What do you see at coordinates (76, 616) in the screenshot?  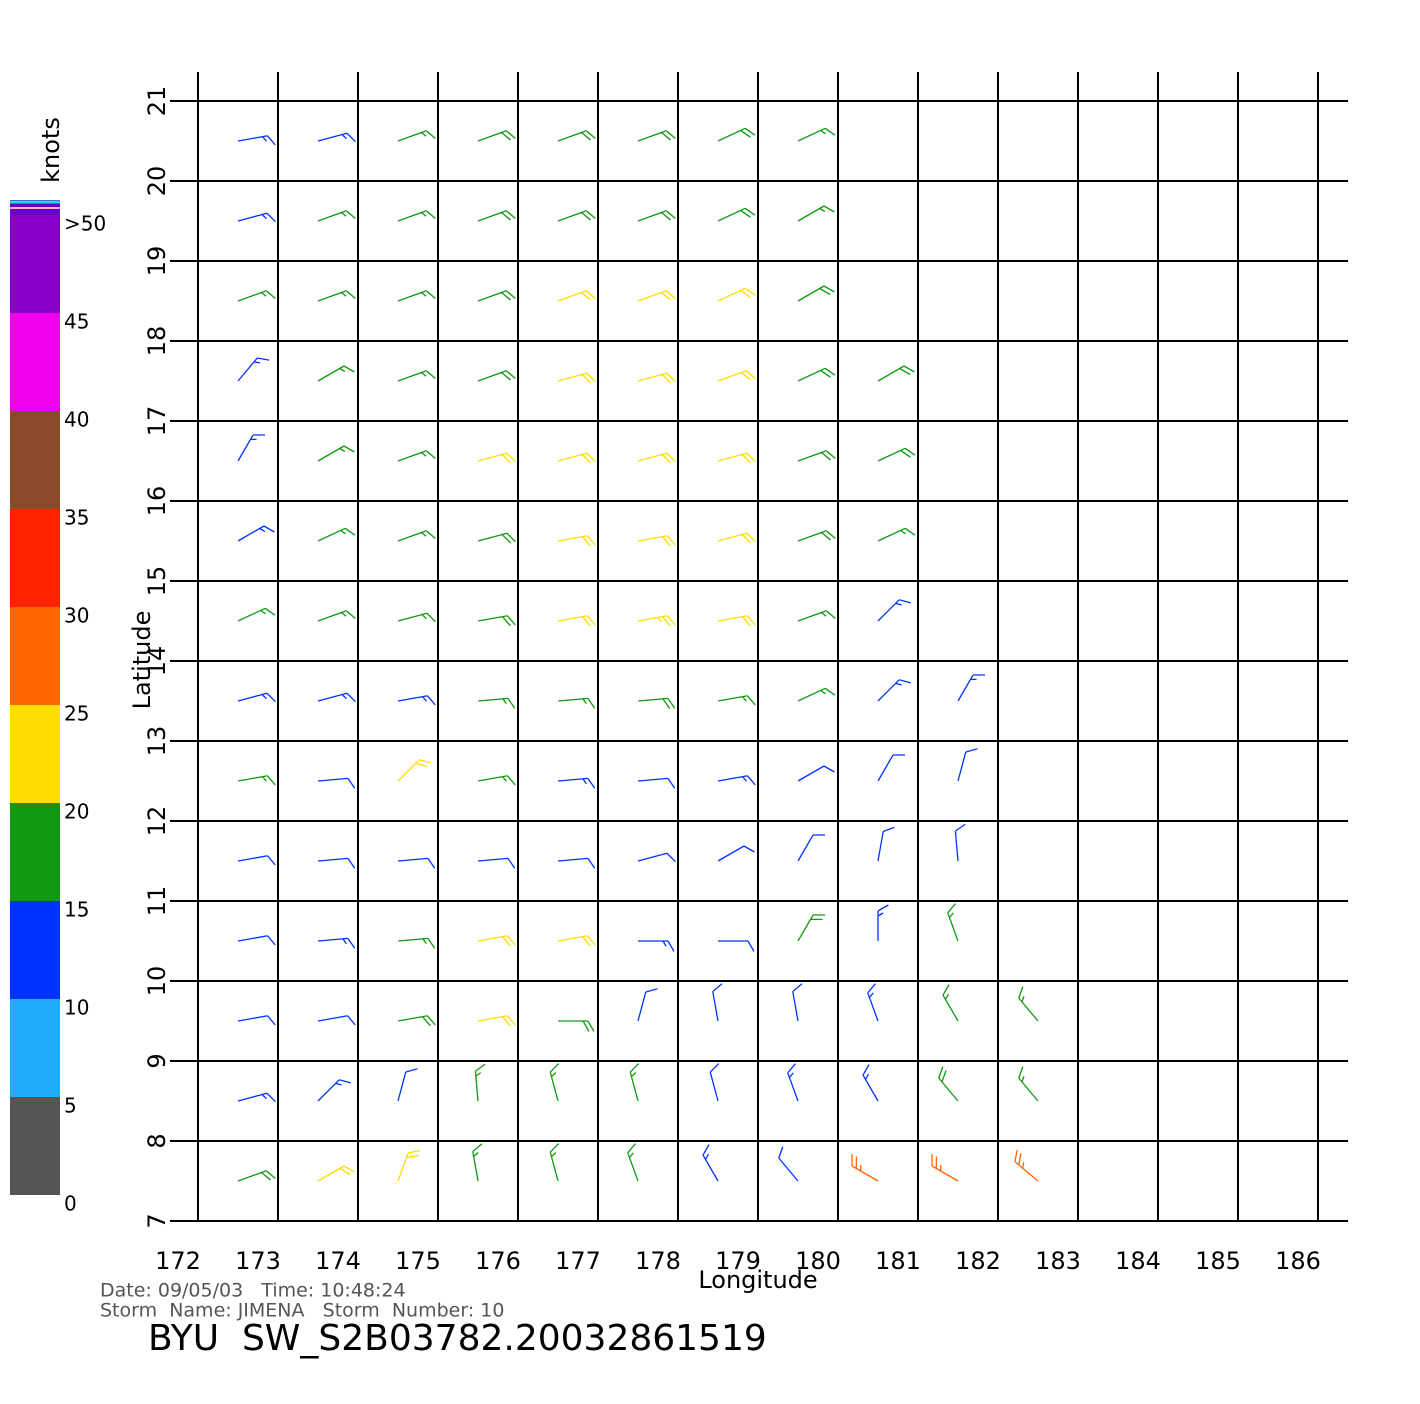 I see `colorbar-tick-label: 30` at bounding box center [76, 616].